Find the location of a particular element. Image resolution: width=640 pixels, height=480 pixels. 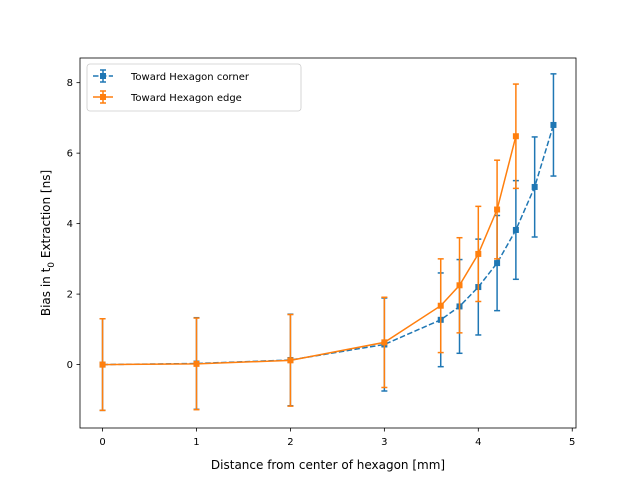

y-tick-label: 0 is located at coordinates (70, 365).